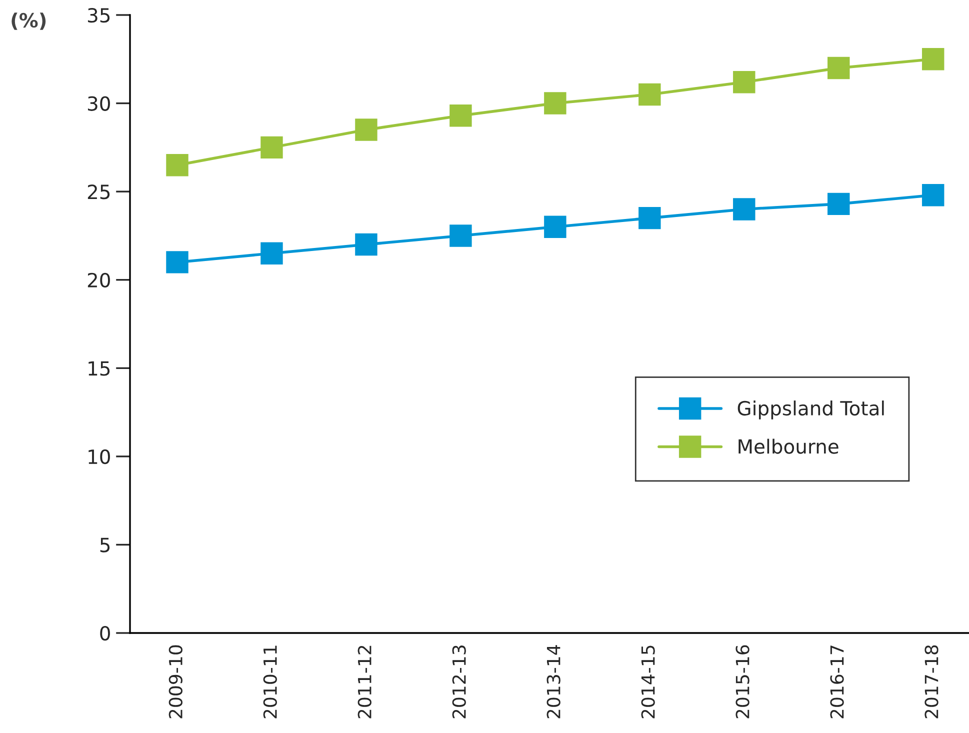  What do you see at coordinates (648, 682) in the screenshot?
I see `x-tick-label: 2014-15` at bounding box center [648, 682].